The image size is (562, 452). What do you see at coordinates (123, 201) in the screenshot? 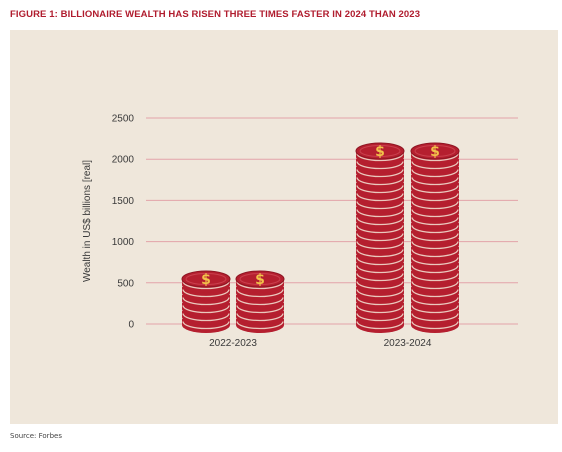
I see `y-tick-label: 1500` at bounding box center [123, 201].